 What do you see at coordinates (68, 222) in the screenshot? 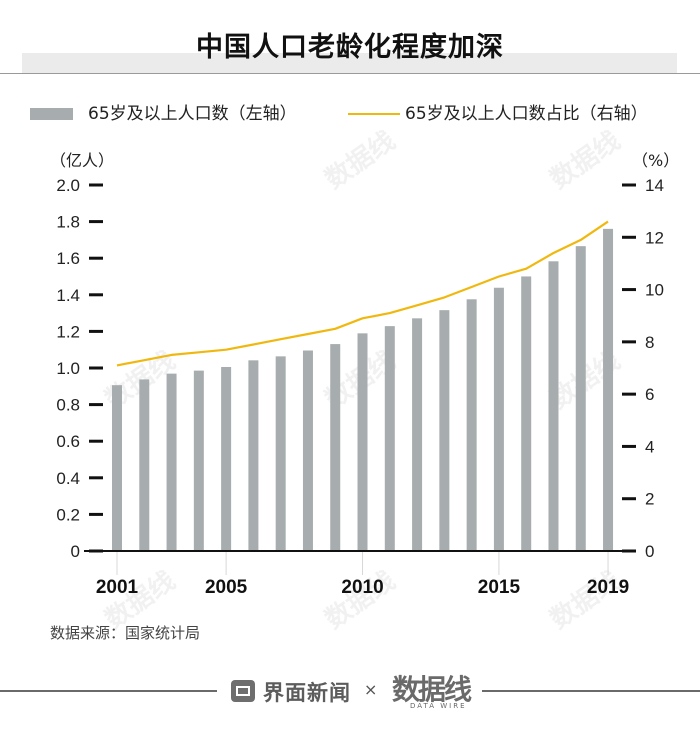
I see `left-tick-label: 1.8` at bounding box center [68, 222].